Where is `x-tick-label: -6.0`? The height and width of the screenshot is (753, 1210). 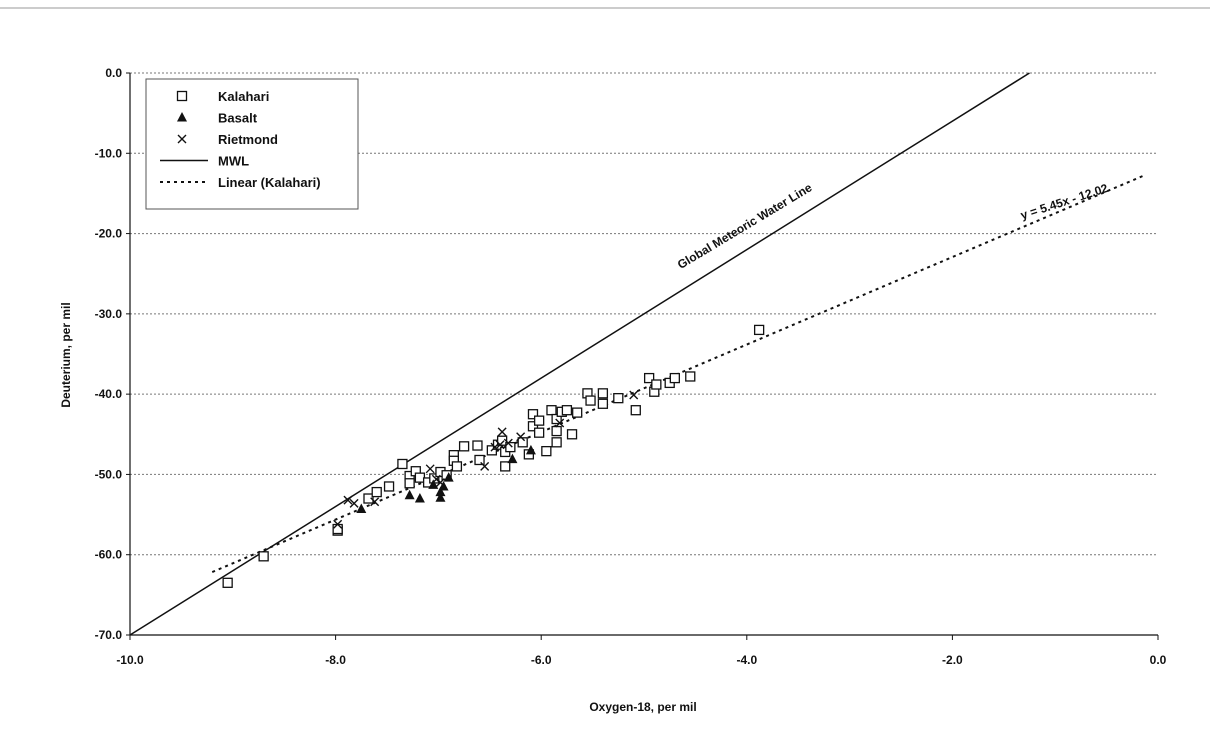 x-tick-label: -6.0 is located at coordinates (541, 660).